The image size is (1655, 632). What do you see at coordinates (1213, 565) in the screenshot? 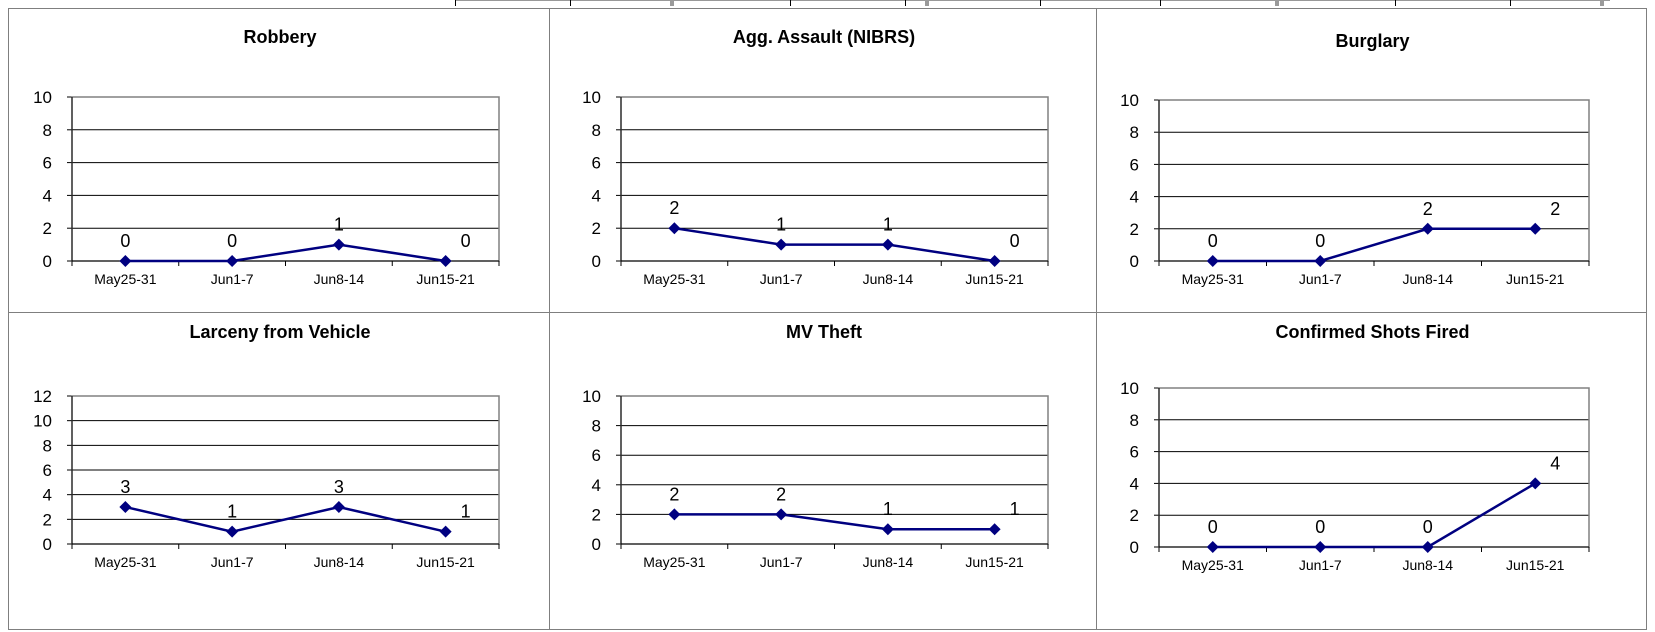
I see `x-tick-label: May25-31` at bounding box center [1213, 565].